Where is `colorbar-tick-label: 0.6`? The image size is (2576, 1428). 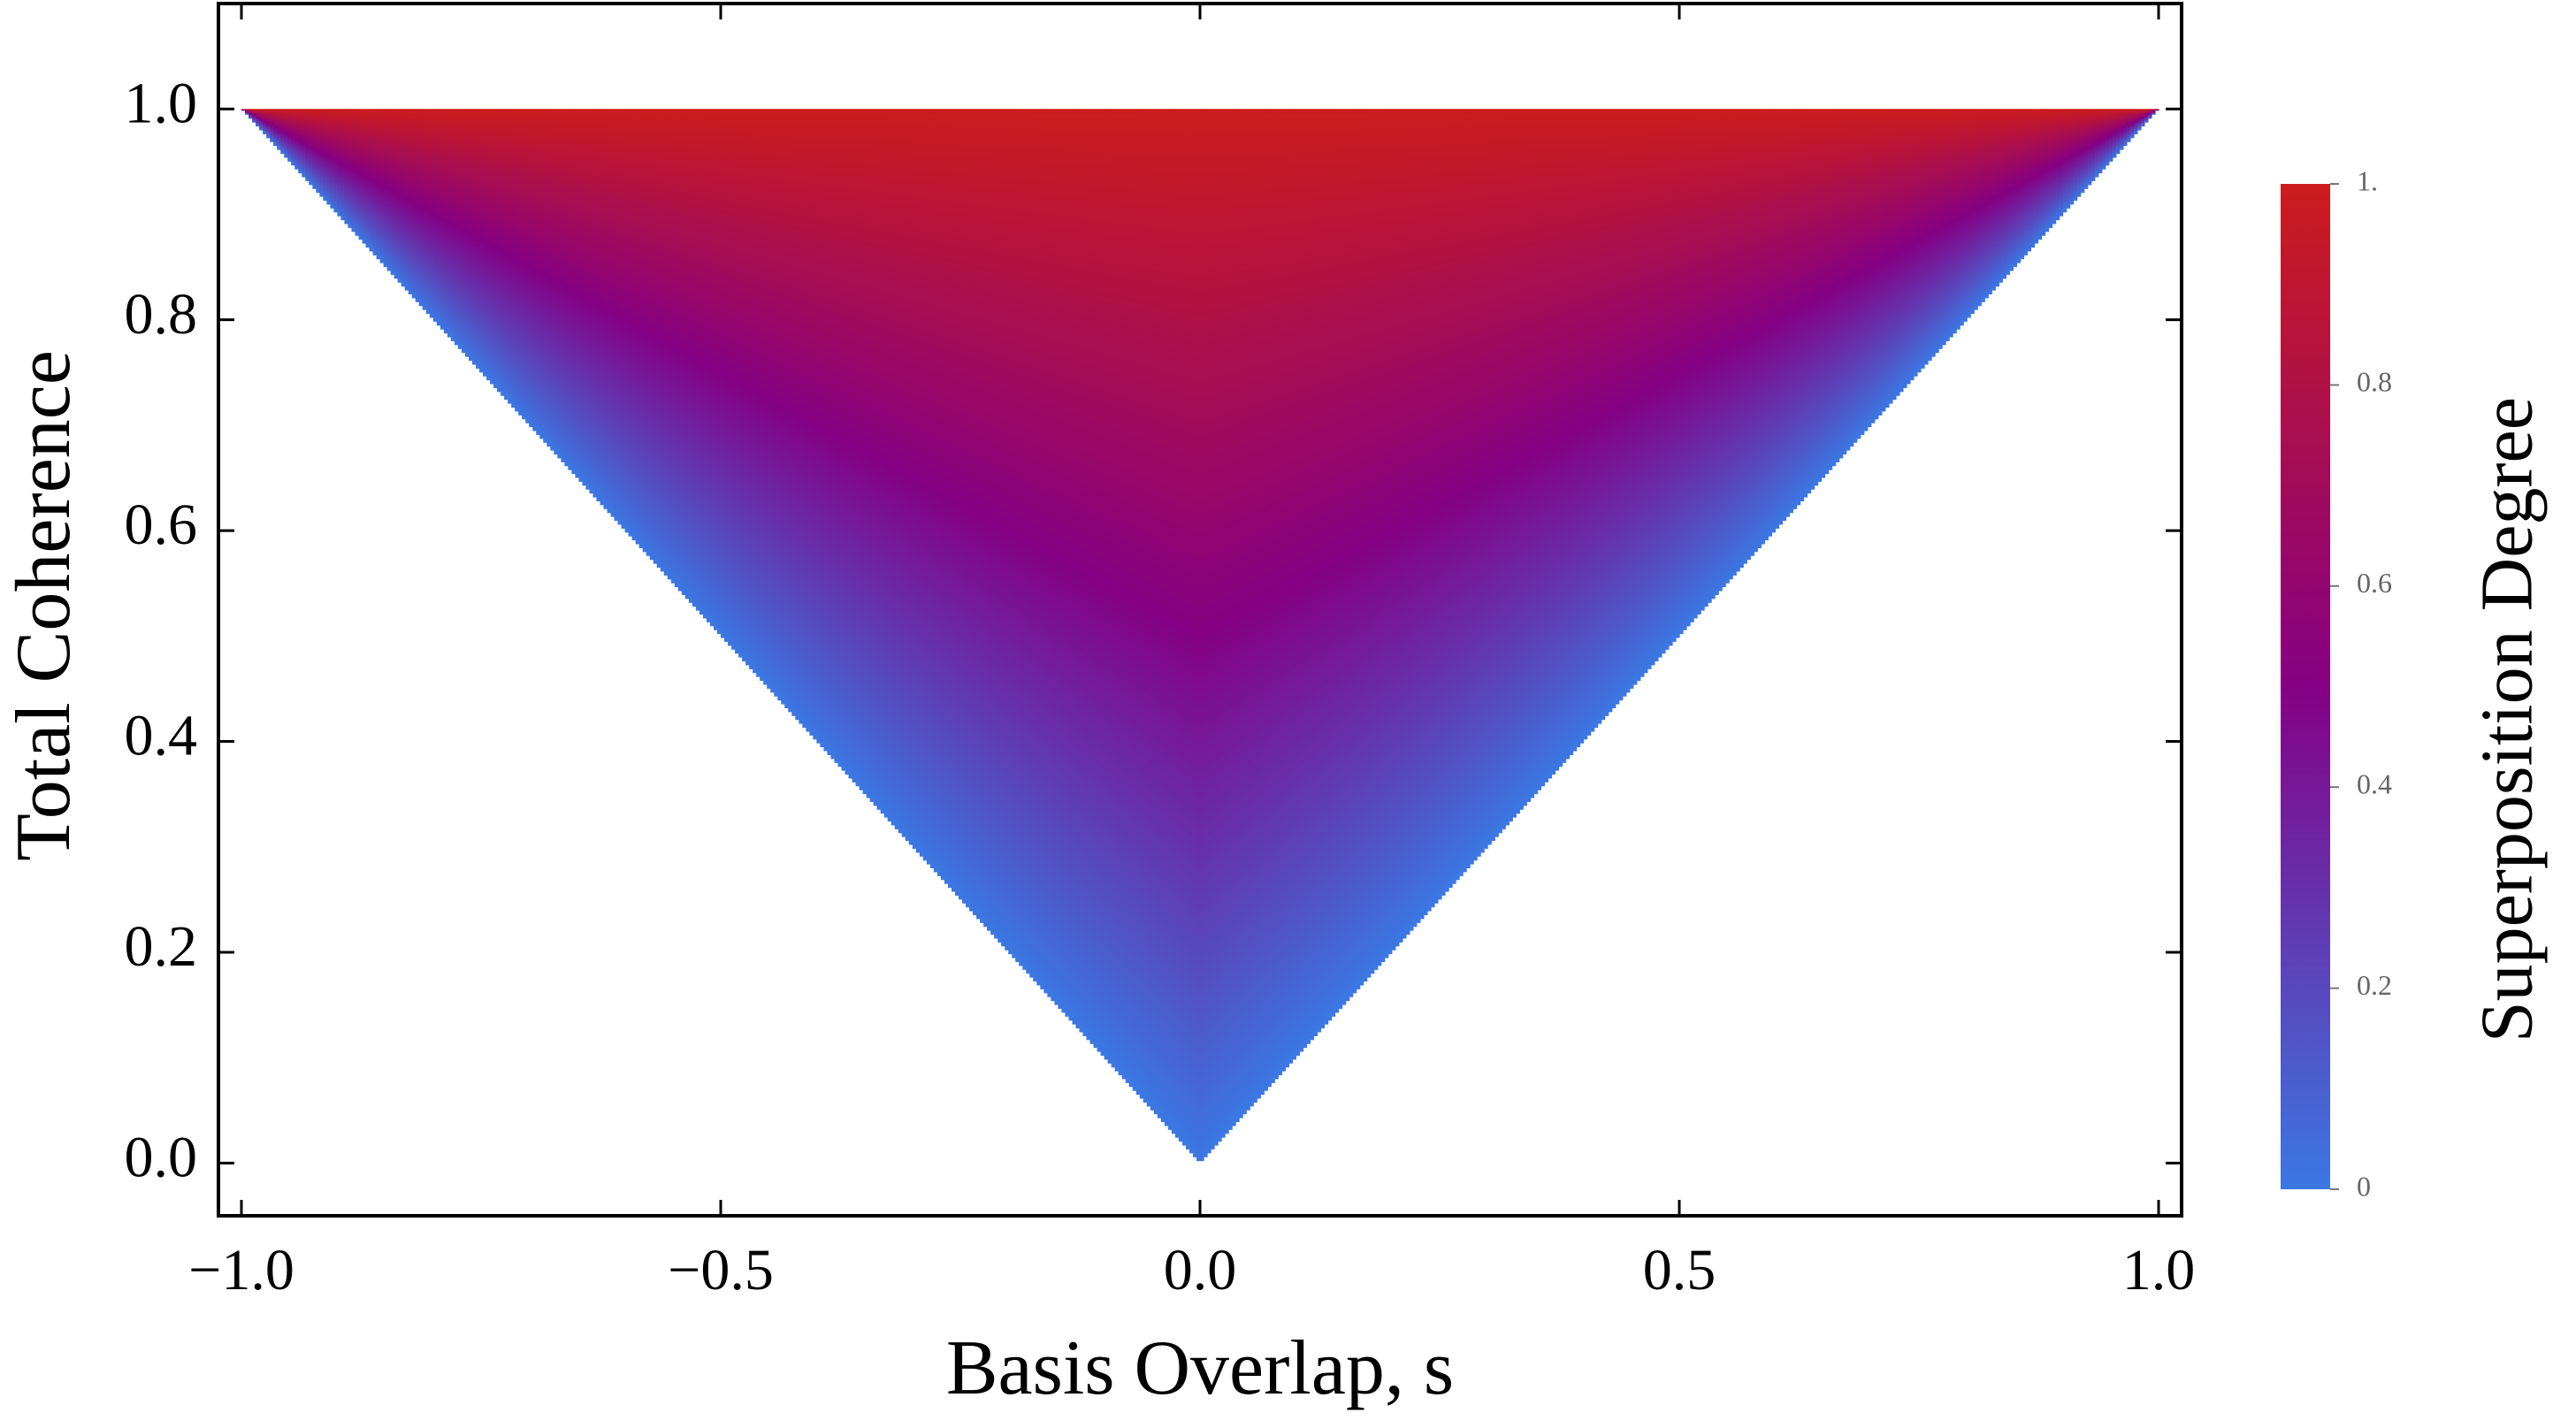 colorbar-tick-label: 0.6 is located at coordinates (2375, 583).